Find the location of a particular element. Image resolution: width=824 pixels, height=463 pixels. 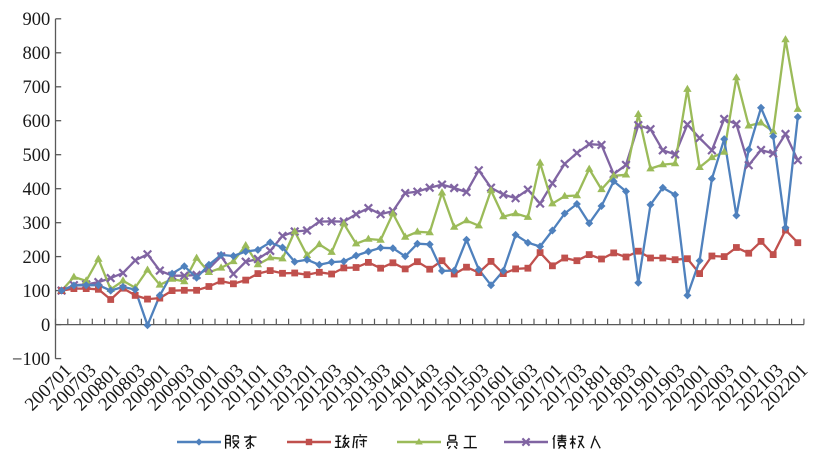

svg-text: 0 is located at coordinates (45, 326).